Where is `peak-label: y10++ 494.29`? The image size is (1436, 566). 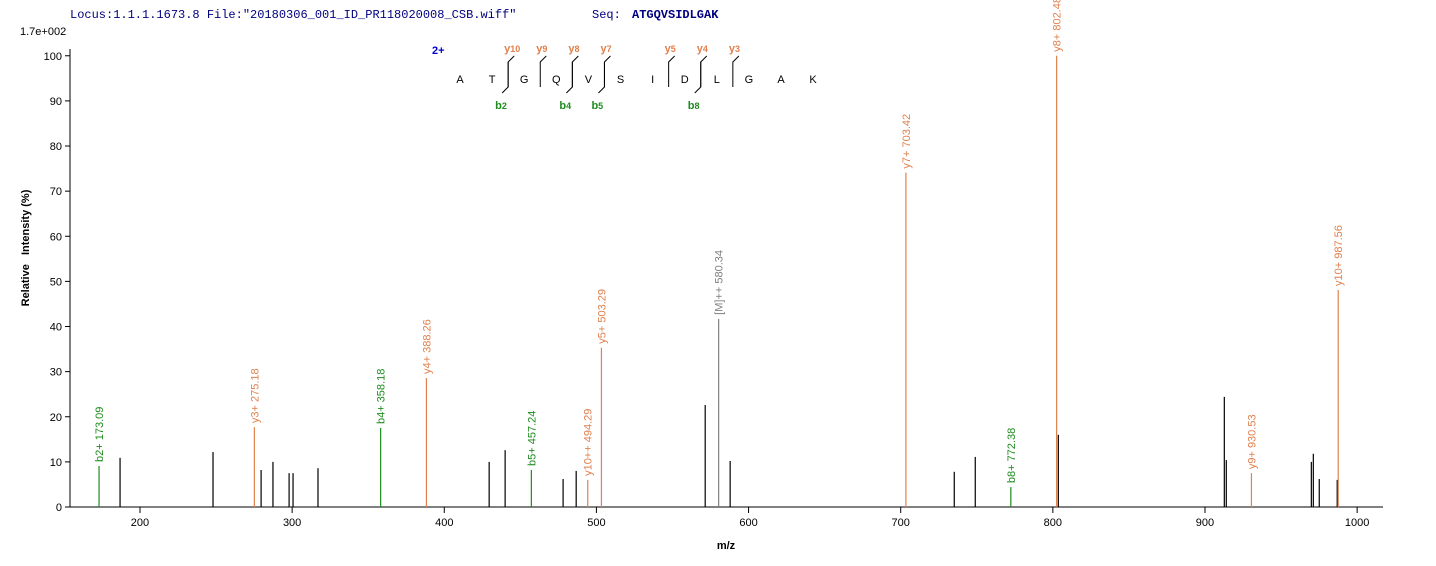 peak-label: y10++ 494.29 is located at coordinates (589, 442).